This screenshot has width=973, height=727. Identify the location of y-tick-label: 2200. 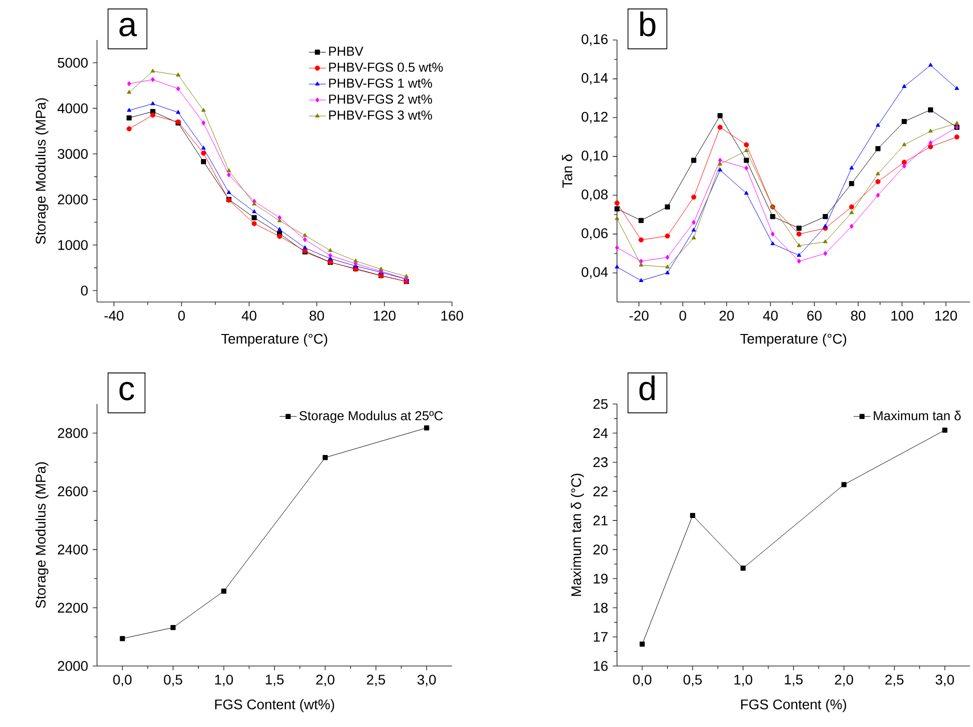
(73, 607).